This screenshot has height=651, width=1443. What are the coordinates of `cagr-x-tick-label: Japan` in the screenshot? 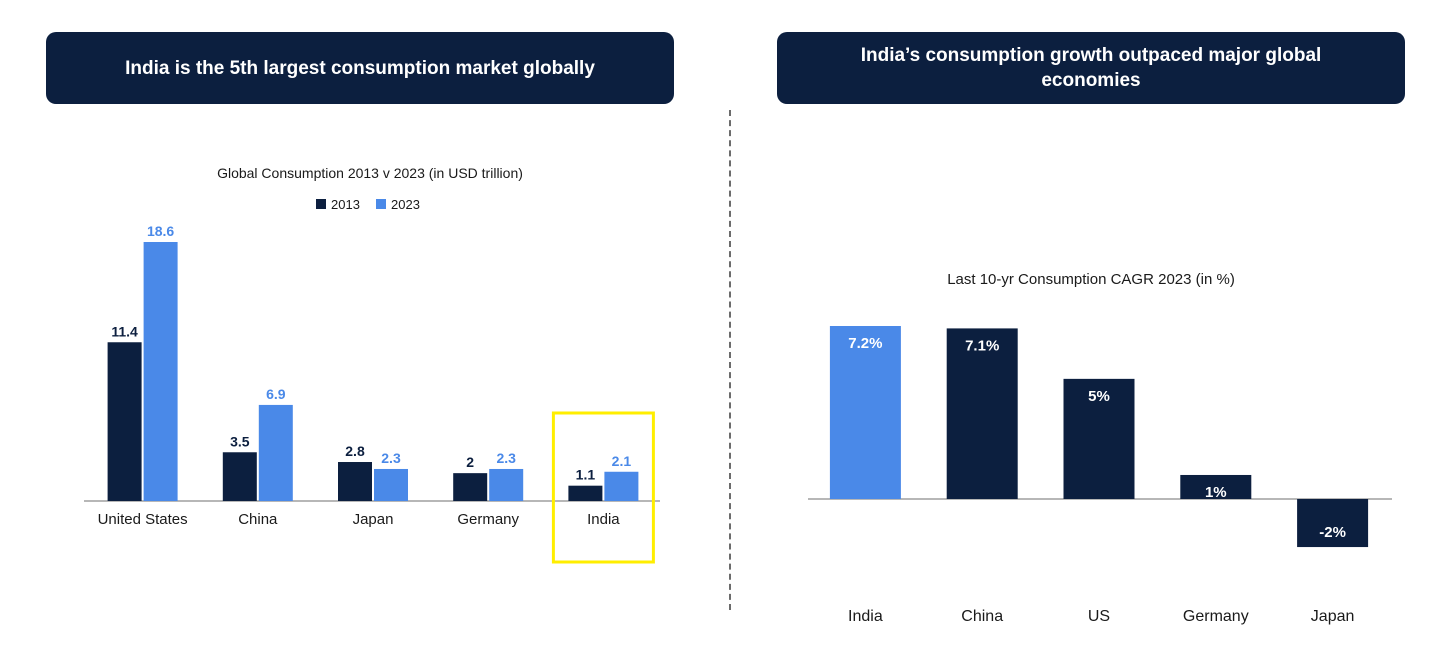 It's located at (1333, 616).